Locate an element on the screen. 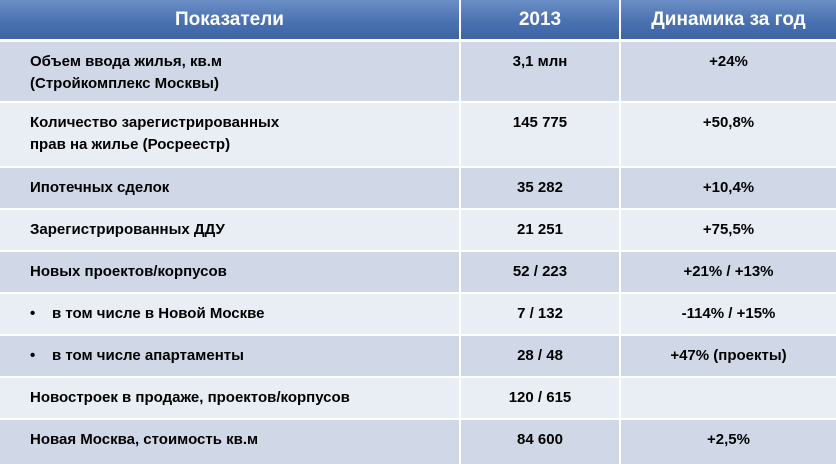 The width and height of the screenshot is (836, 464). header-dynamics: Динамика за год is located at coordinates (728, 21).